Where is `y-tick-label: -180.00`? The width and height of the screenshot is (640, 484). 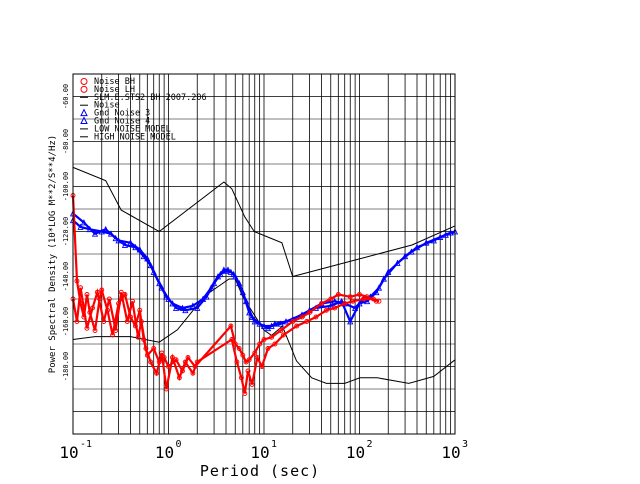 y-tick-label: -180.00 is located at coordinates (66, 367).